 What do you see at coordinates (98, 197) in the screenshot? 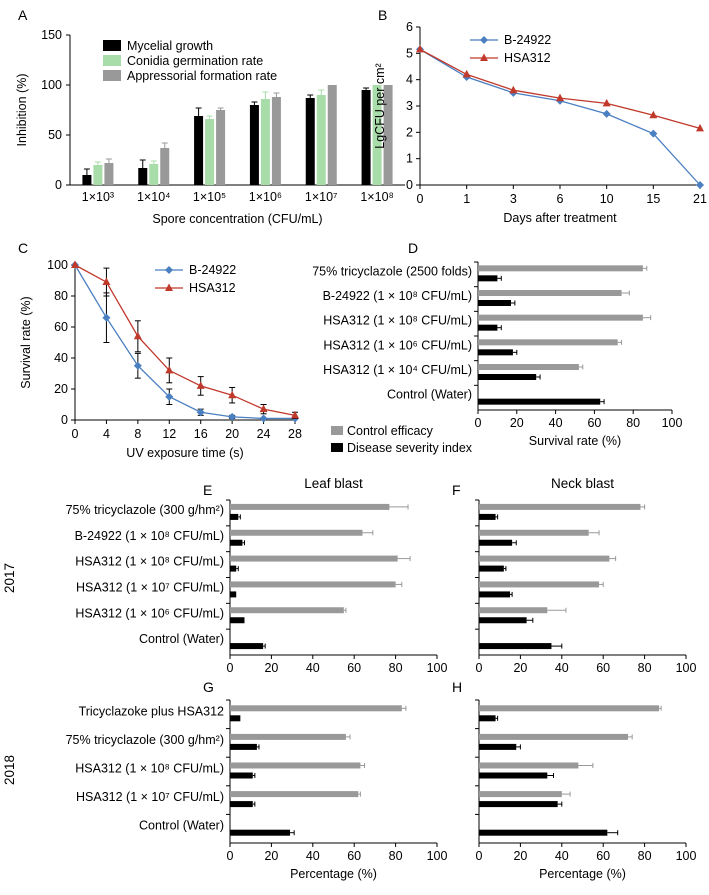
I see `x-tick-label: 1×10³` at bounding box center [98, 197].